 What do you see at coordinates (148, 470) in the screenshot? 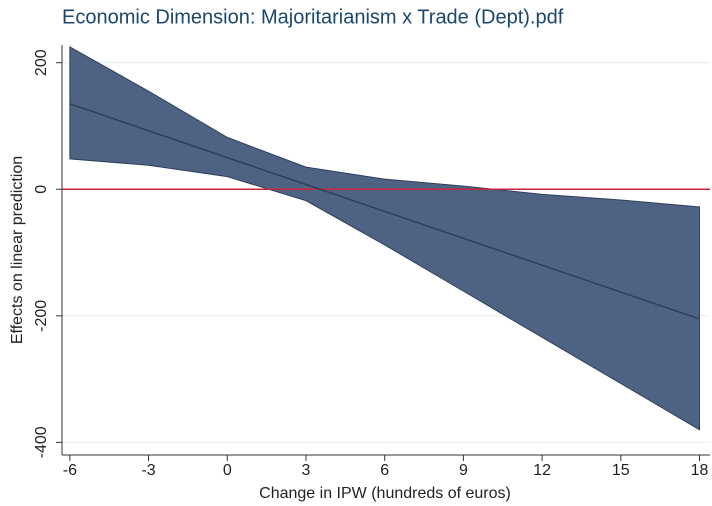
I see `x-tick-label: -3` at bounding box center [148, 470].